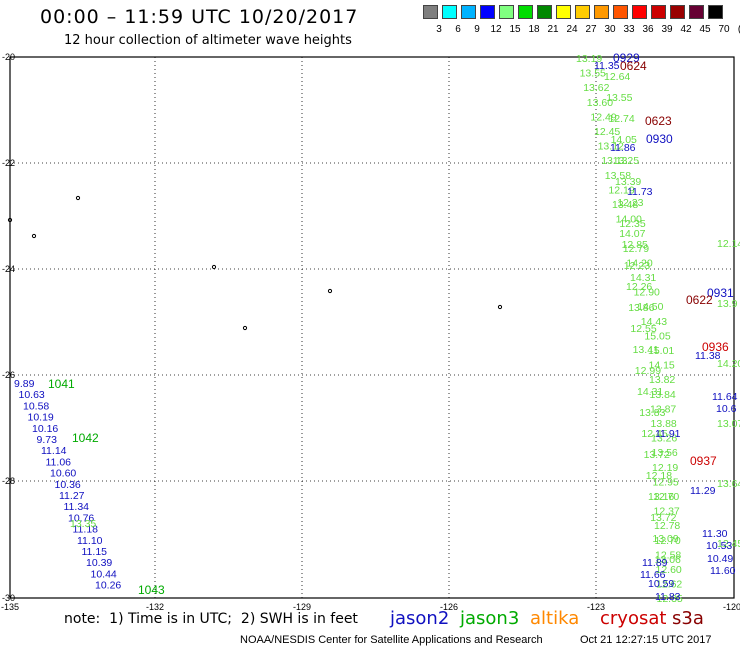 The height and width of the screenshot is (650, 740). Describe the element at coordinates (705, 29) in the screenshot. I see `scale-label: 45` at that location.